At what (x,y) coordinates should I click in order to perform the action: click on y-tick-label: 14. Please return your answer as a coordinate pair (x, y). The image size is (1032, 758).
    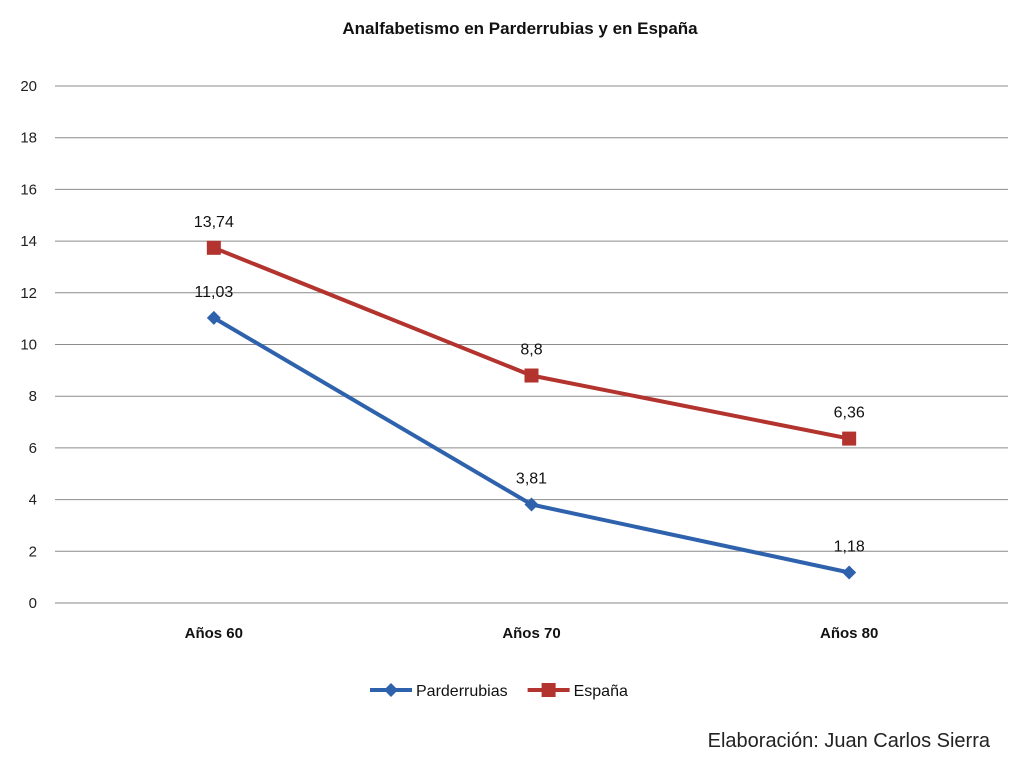
    Looking at the image, I should click on (28, 241).